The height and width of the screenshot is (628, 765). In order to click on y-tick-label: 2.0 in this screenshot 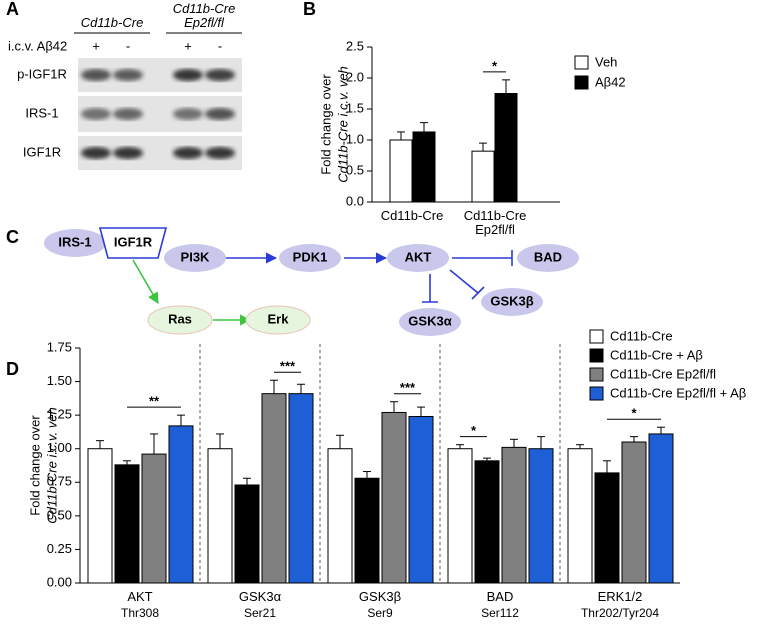, I will do `click(355, 76)`.